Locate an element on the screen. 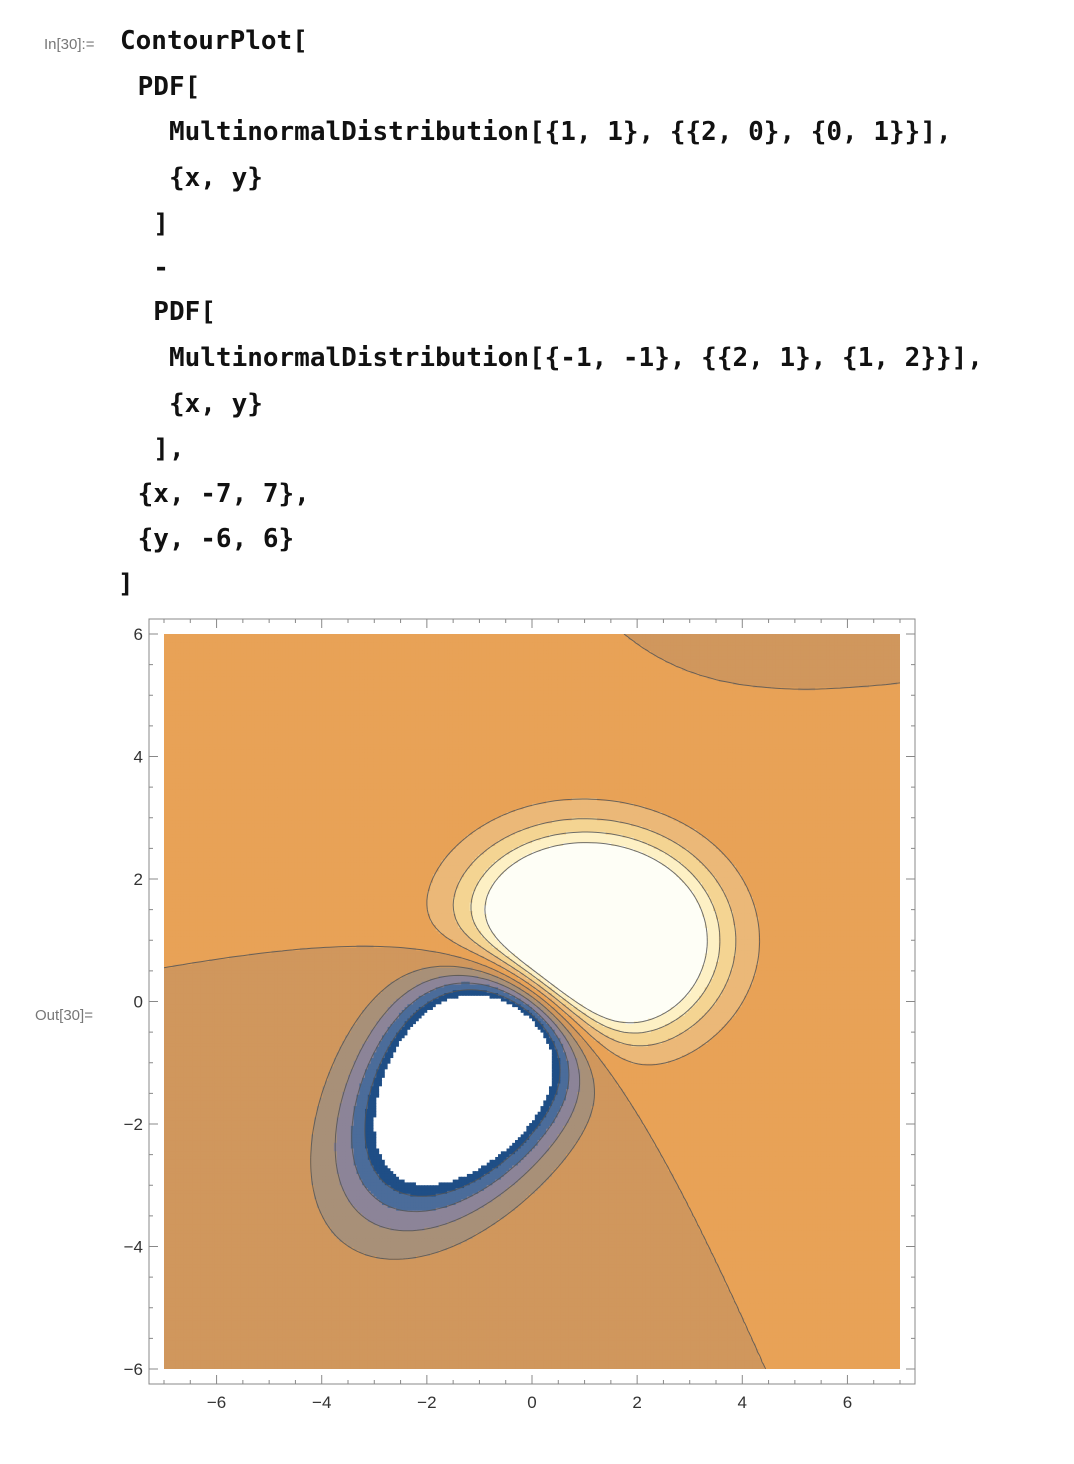 This screenshot has width=1074, height=1464. x-tick-label: 6 is located at coordinates (847, 1402).